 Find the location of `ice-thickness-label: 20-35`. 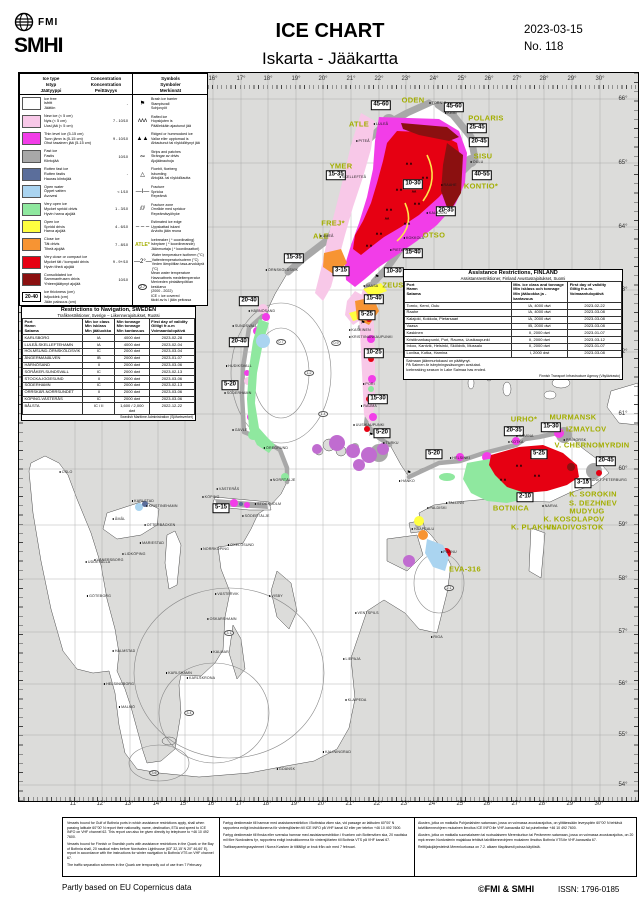

ice-thickness-label: 20-35 is located at coordinates (514, 431).